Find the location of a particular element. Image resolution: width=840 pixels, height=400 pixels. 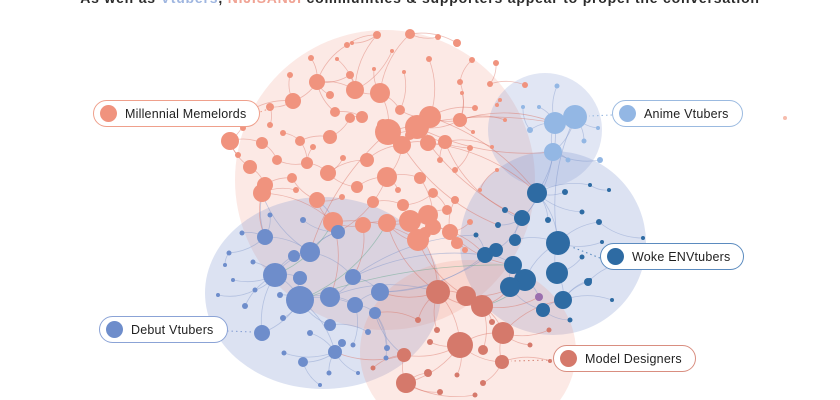

cluster-label-debut-vtubers: Debut Vtubers is located at coordinates (163, 329).